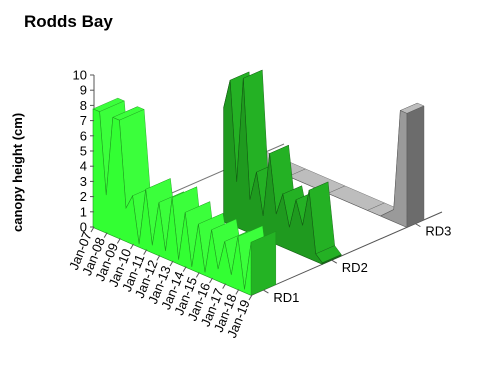  What do you see at coordinates (83, 151) in the screenshot?
I see `y-tick-label: 5` at bounding box center [83, 151].